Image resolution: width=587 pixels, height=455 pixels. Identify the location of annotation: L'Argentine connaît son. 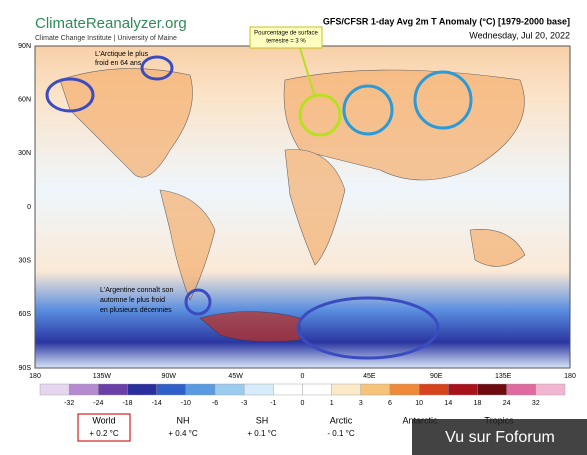
(136, 290).